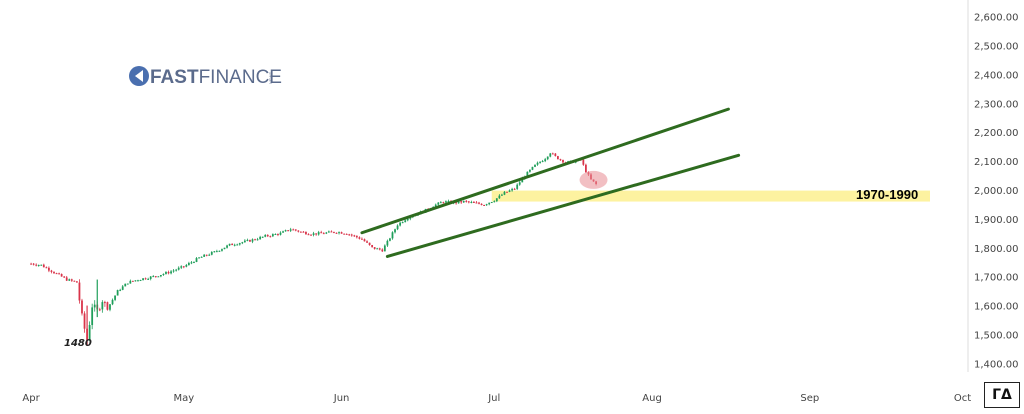 This screenshot has width=1024, height=414. What do you see at coordinates (341, 398) in the screenshot?
I see `x-tick-label: Jun` at bounding box center [341, 398].